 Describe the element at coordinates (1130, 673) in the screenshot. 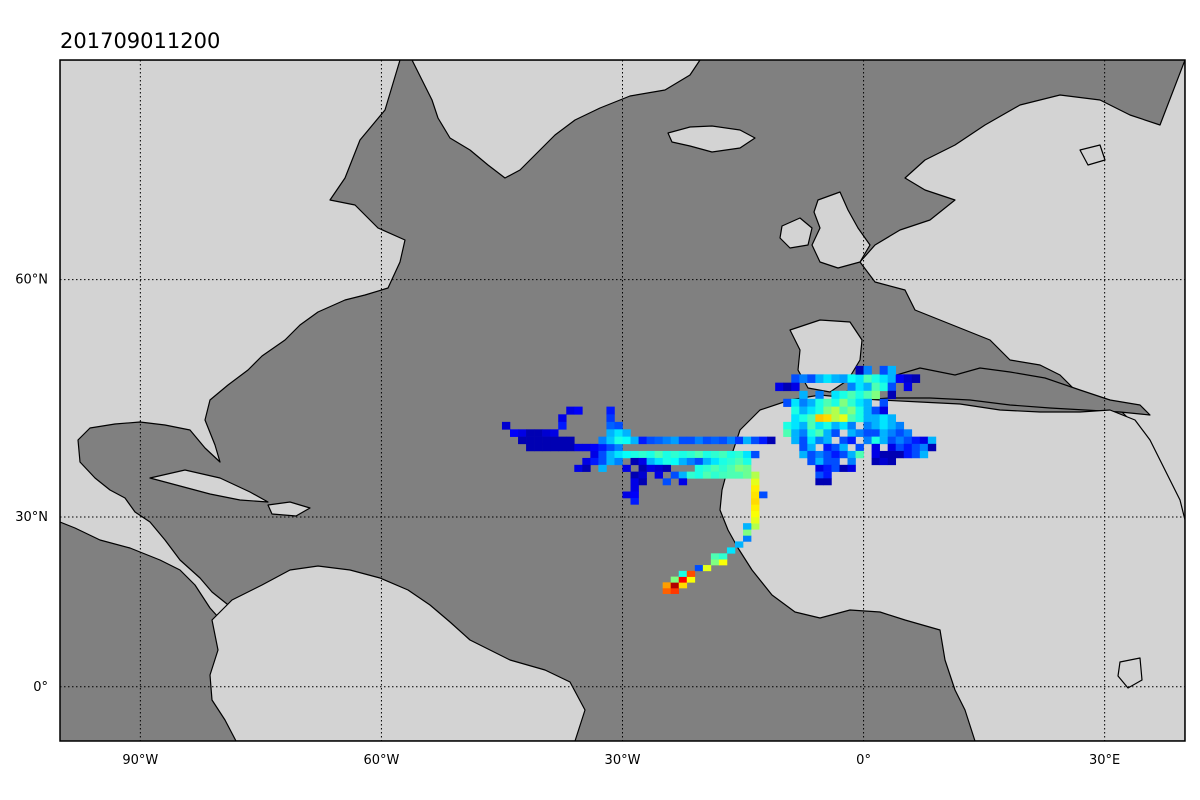

I see `land-madagascar` at that location.